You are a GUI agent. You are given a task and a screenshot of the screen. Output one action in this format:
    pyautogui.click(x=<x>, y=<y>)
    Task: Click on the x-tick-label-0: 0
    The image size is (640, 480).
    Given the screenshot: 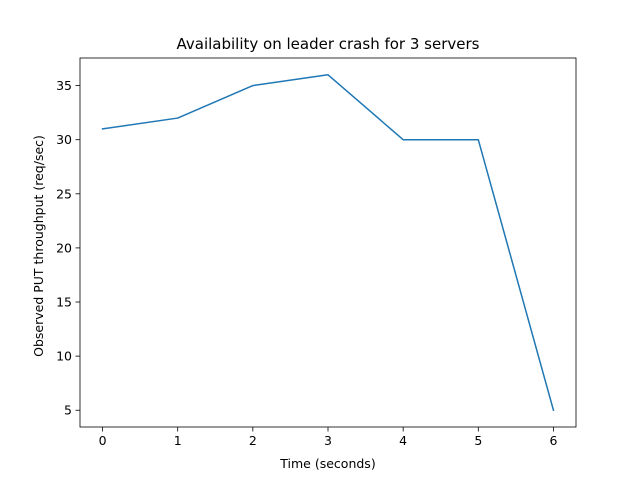 What is the action you would take?
    pyautogui.click(x=103, y=440)
    